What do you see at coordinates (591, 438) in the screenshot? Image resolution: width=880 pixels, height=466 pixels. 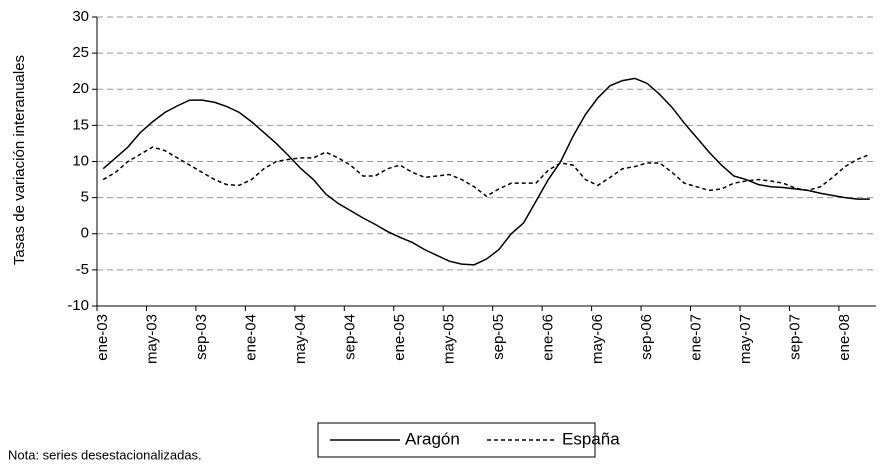 I see `legend-label: España` at bounding box center [591, 438].